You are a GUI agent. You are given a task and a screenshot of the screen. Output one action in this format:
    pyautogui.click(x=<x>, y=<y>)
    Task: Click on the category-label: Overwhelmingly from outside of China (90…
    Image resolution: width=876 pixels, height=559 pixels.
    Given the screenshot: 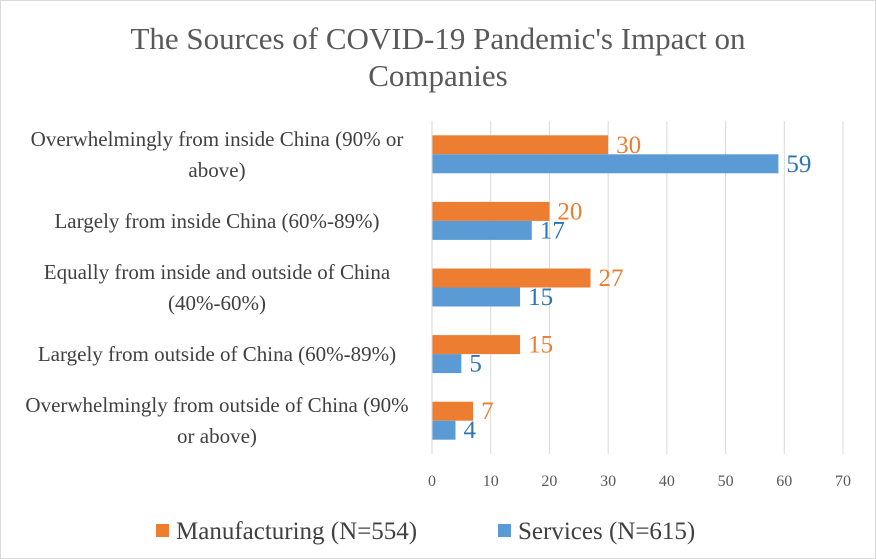 What is the action you would take?
    pyautogui.click(x=216, y=405)
    